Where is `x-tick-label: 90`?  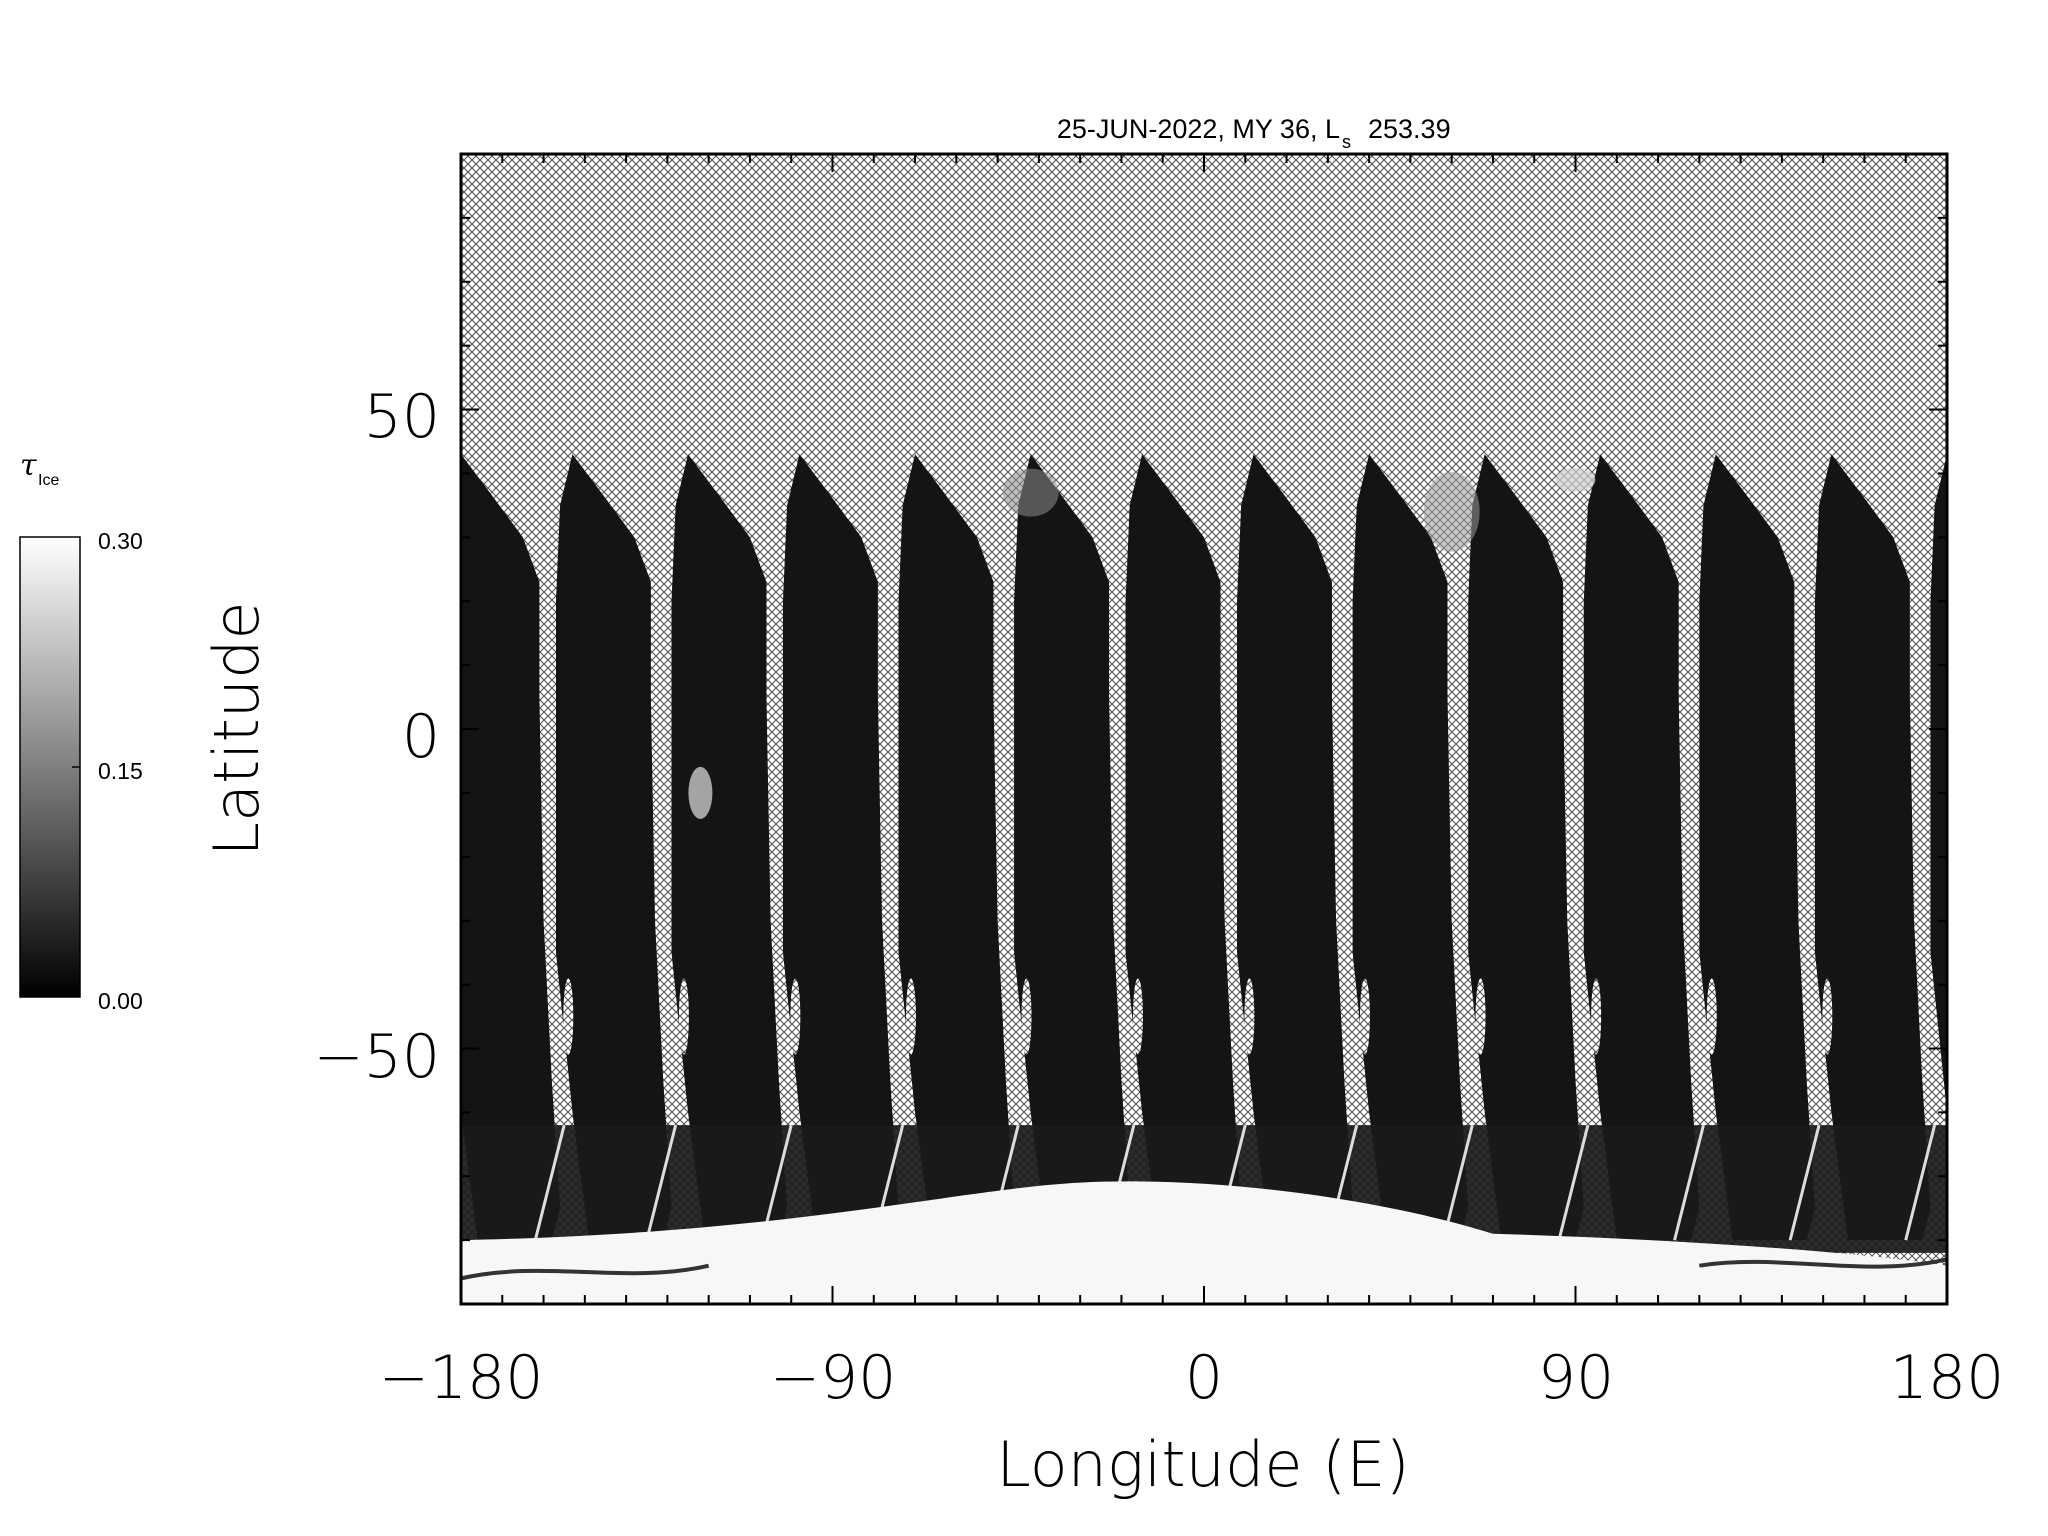
x-tick-label: 90 is located at coordinates (1576, 1378).